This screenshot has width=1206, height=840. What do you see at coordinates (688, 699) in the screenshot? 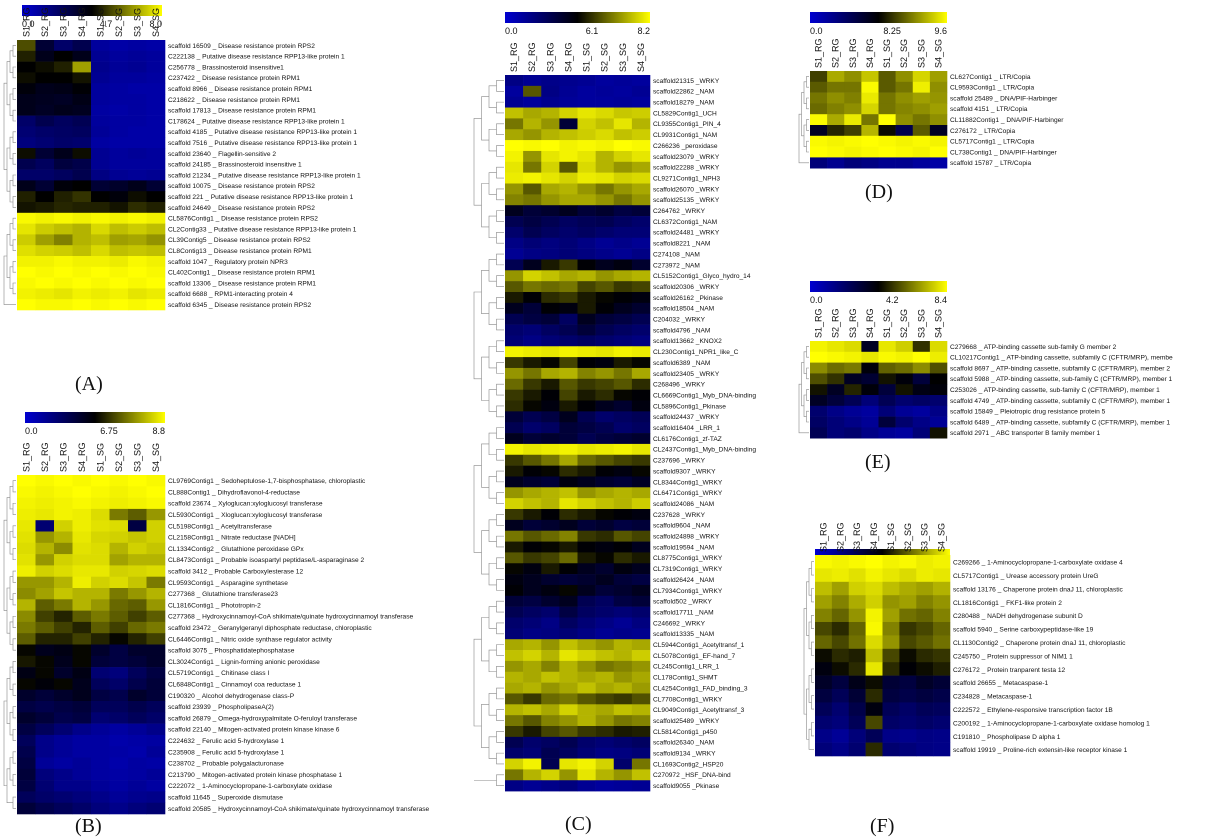
I see `row-label: CL7708Contig1_WRKY` at bounding box center [688, 699].